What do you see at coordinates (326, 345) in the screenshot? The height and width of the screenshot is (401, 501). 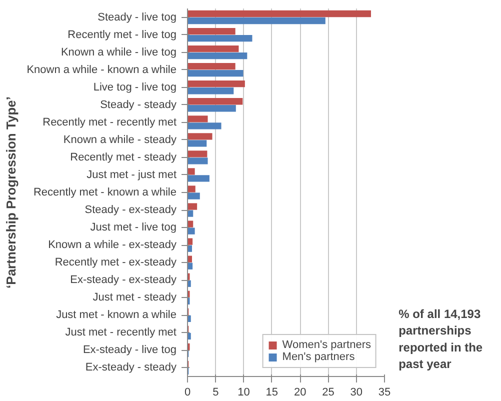 I see `legend-label: Women's partners` at bounding box center [326, 345].